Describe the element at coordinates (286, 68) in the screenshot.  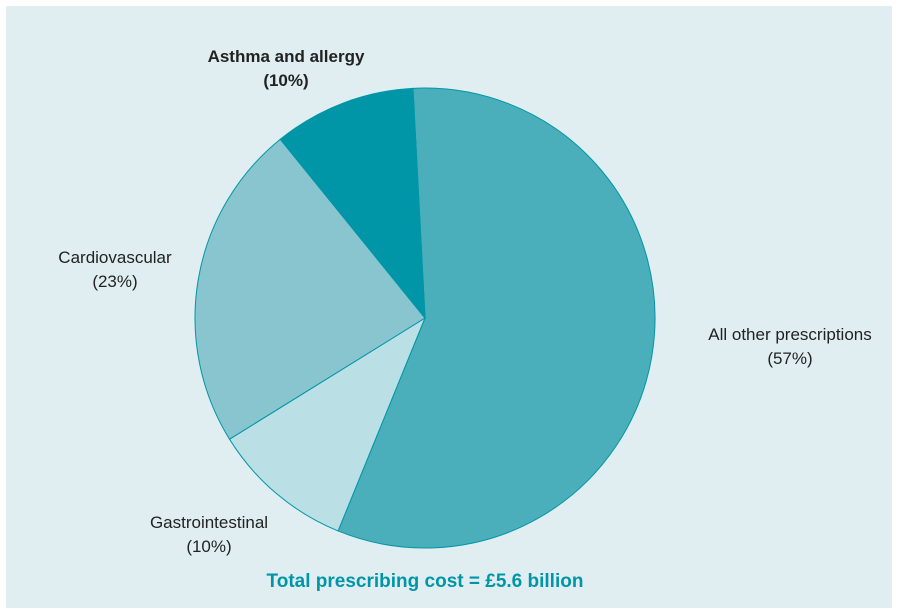
I see `slice-label-asthma-and-allergy: Asthma and allergy (10%)` at that location.